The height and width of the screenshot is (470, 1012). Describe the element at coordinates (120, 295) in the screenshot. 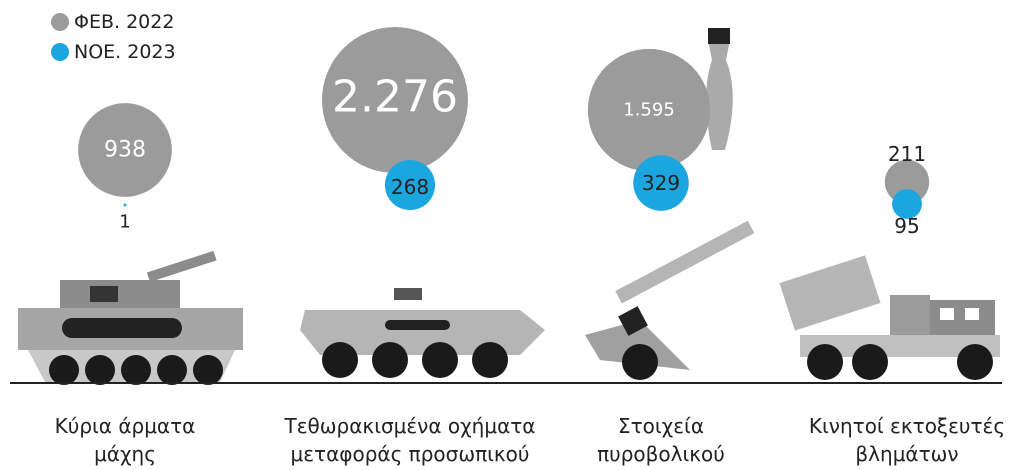

I see `tank-turret` at that location.